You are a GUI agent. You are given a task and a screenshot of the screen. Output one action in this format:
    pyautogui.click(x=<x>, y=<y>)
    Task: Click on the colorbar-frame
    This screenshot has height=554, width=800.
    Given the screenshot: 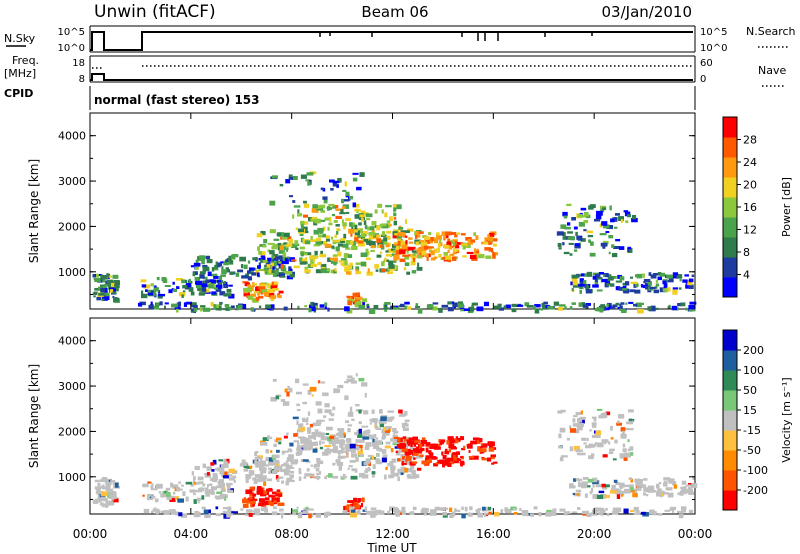 What is the action you would take?
    pyautogui.click(x=730, y=420)
    